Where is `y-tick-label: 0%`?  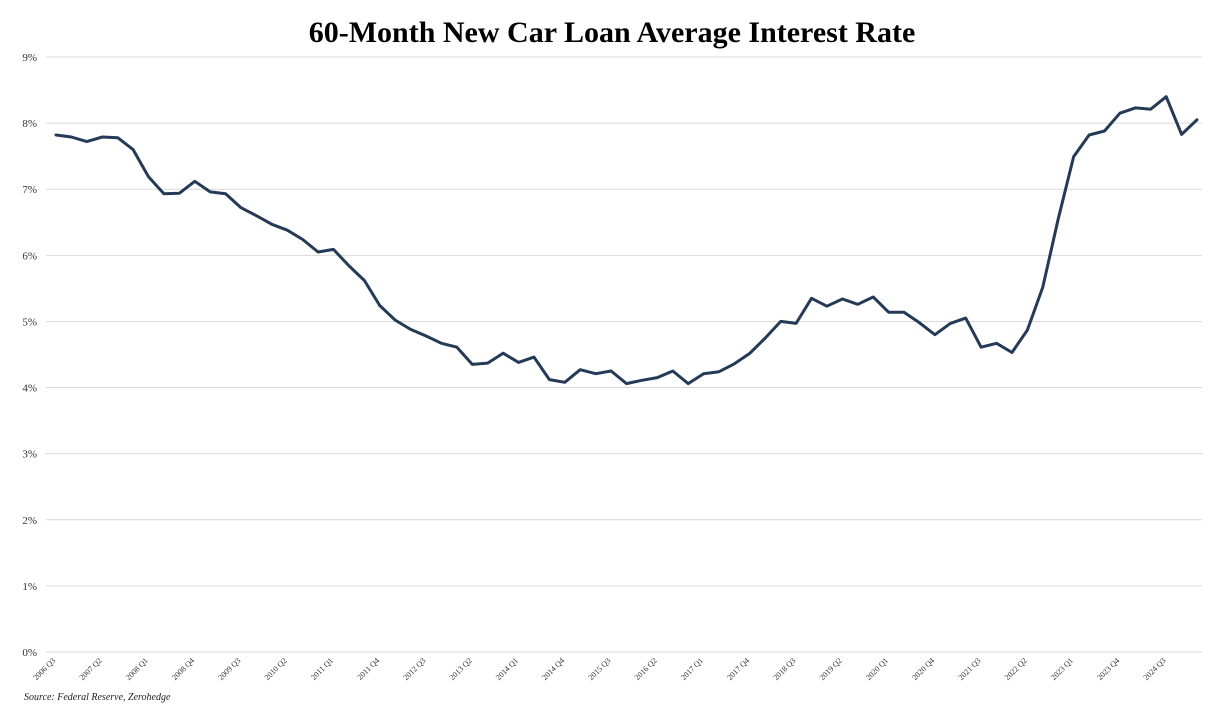 y-tick-label: 0% is located at coordinates (29, 653).